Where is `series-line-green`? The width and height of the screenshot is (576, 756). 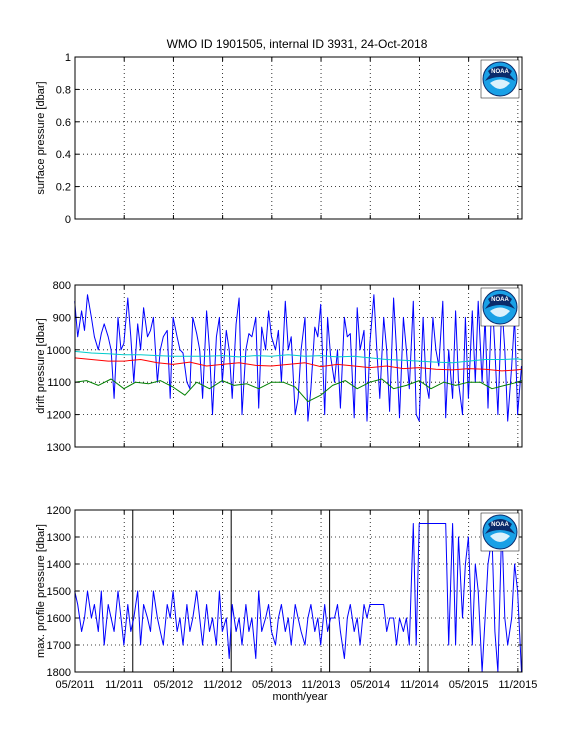
series-line-green is located at coordinates (298, 390).